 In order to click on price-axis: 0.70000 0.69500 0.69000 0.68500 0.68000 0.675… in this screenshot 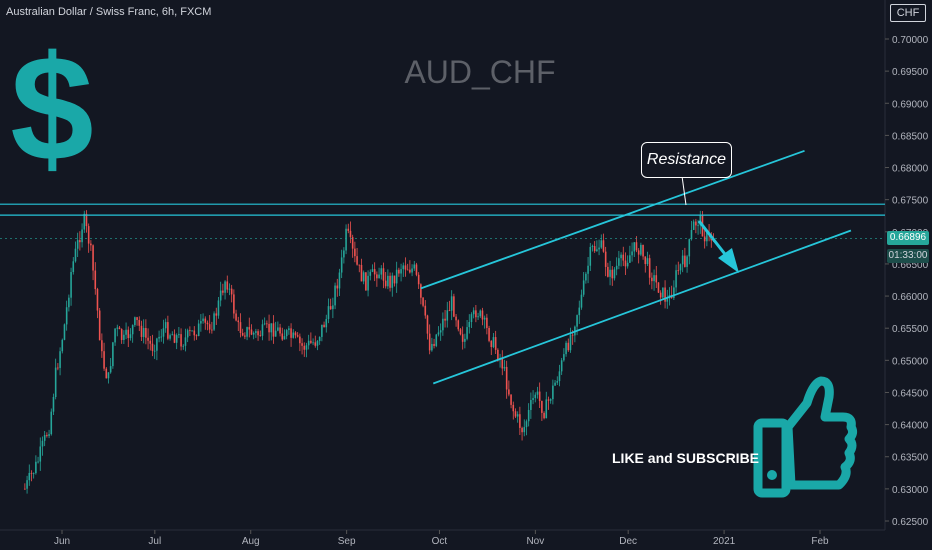, I will do `click(908, 275)`.